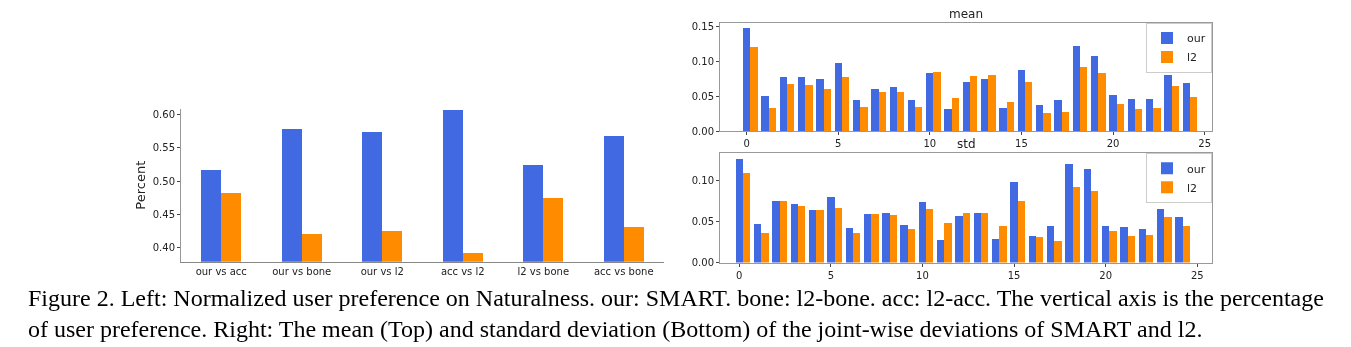 The height and width of the screenshot is (347, 1351). I want to click on x-tick-label: our vs l2, so click(382, 271).